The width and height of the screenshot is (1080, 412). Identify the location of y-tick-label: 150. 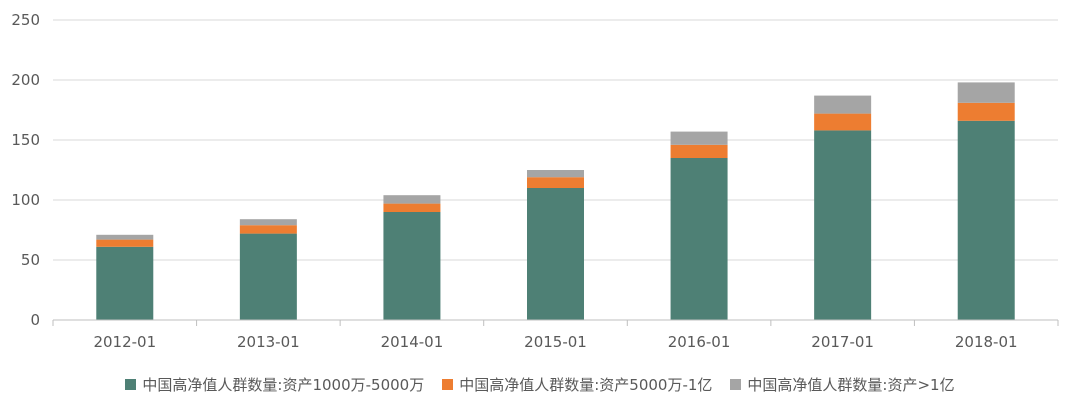
(25, 140).